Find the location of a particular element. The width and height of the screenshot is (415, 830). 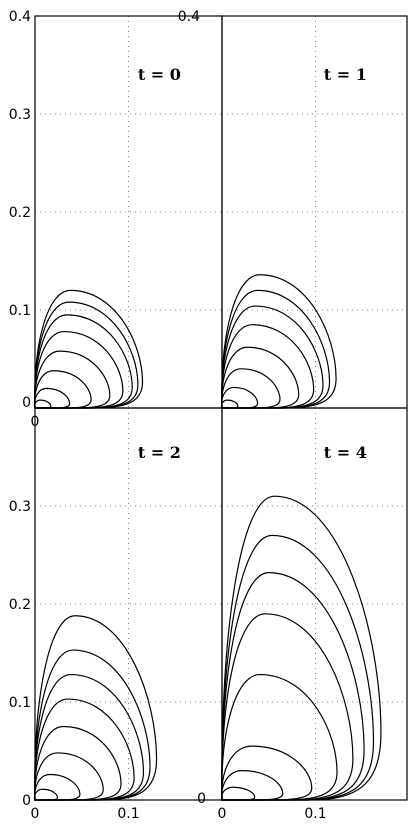

panel-title: t = 2 is located at coordinates (159, 452).